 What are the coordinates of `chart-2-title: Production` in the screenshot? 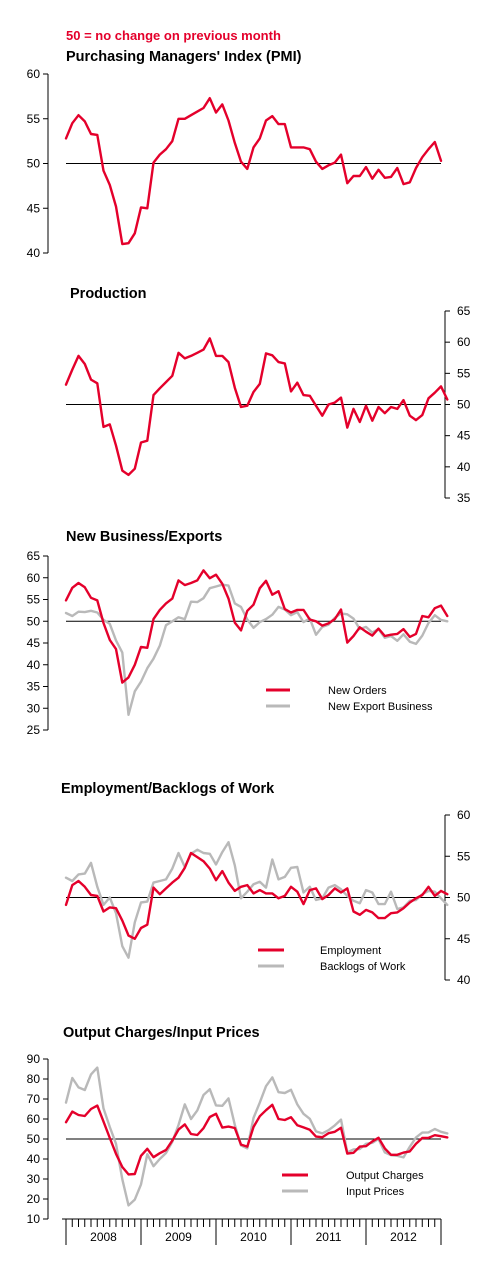 It's located at (108, 294).